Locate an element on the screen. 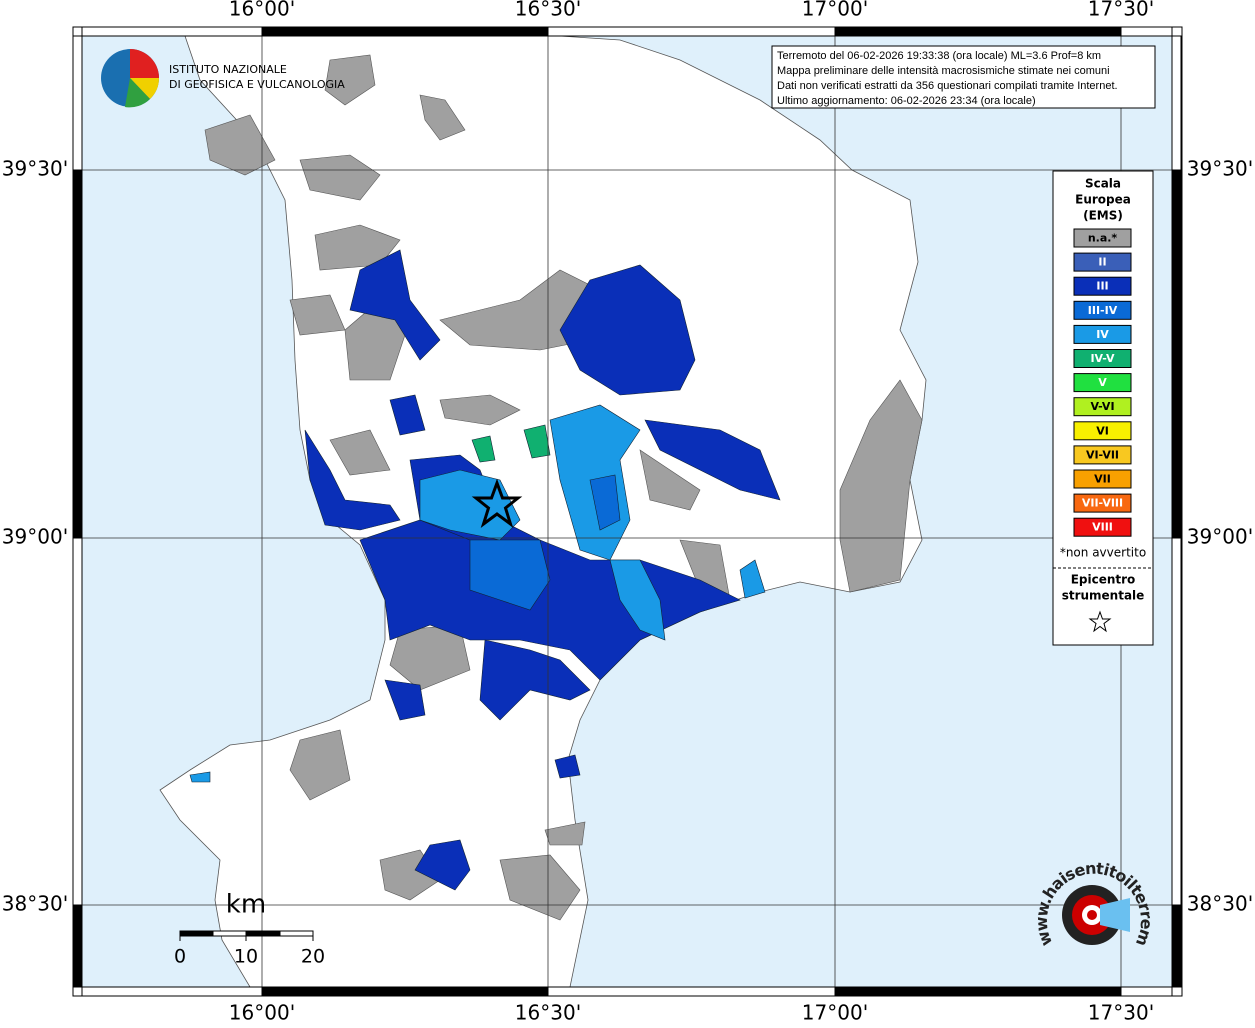  legend-label: III-IV is located at coordinates (1103, 310).